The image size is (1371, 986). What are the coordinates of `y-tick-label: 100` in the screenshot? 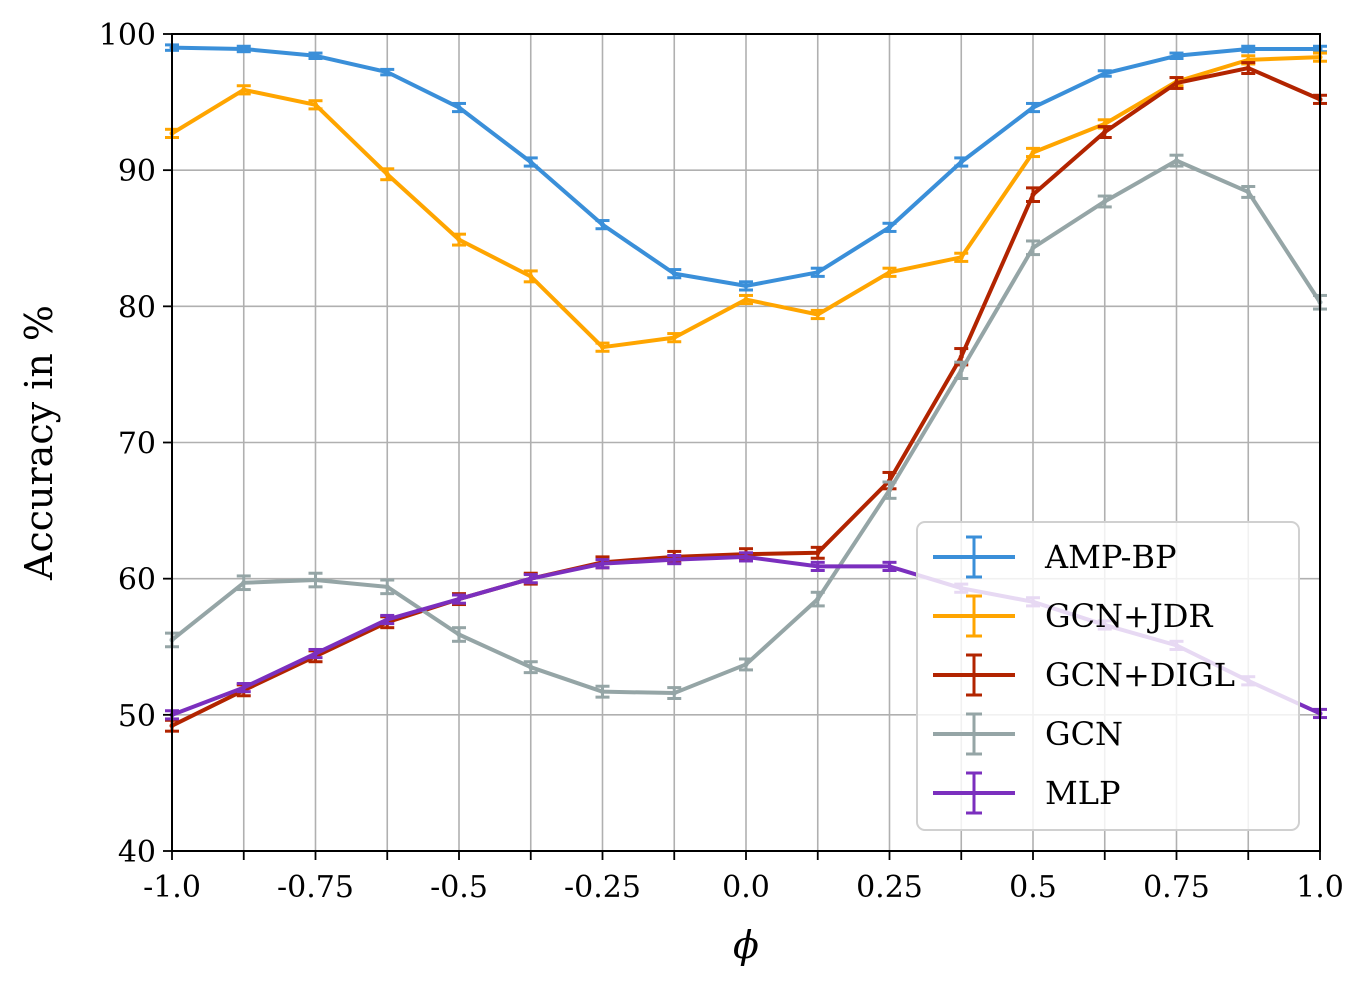 It's located at (127, 35).